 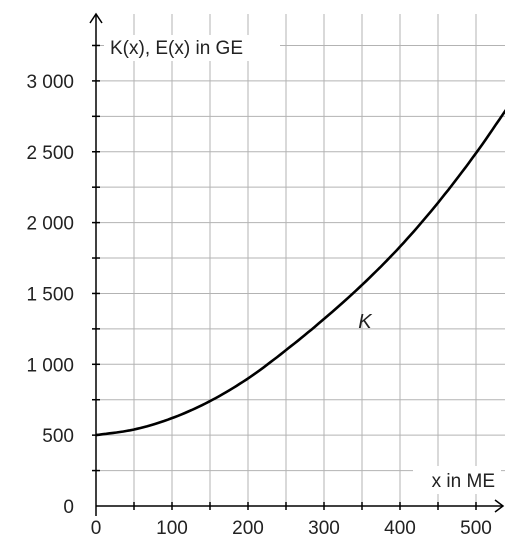 What do you see at coordinates (176, 48) in the screenshot?
I see `y-axis-title: K(x), E(x) in GE` at bounding box center [176, 48].